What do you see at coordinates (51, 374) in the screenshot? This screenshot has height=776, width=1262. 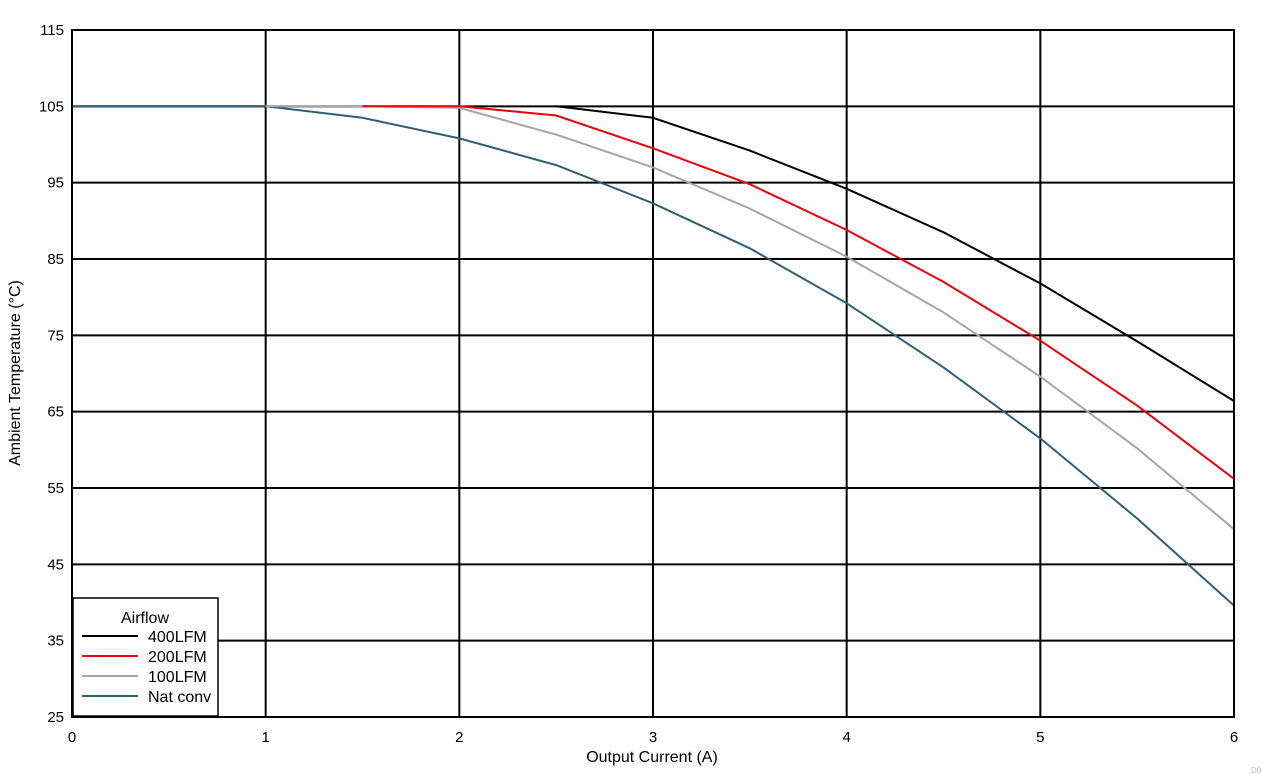 I see `y-tick-labels: 25 35 45 55 65 75 85 95 105 115` at bounding box center [51, 374].